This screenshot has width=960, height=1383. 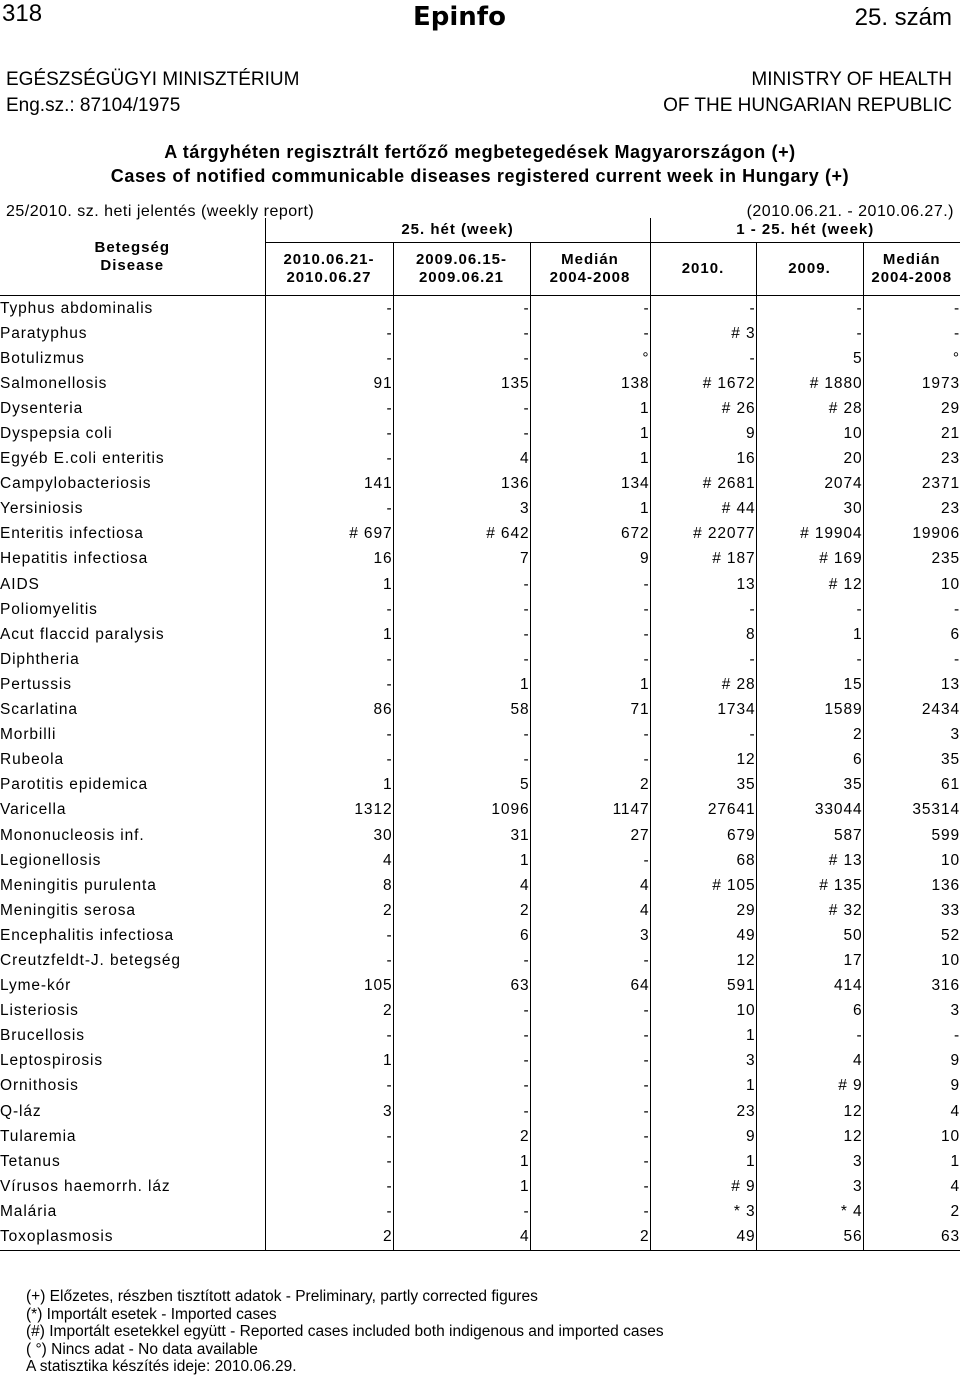 I want to click on table-row: Q-láz 3- -23 12 4, so click(x=480, y=1112).